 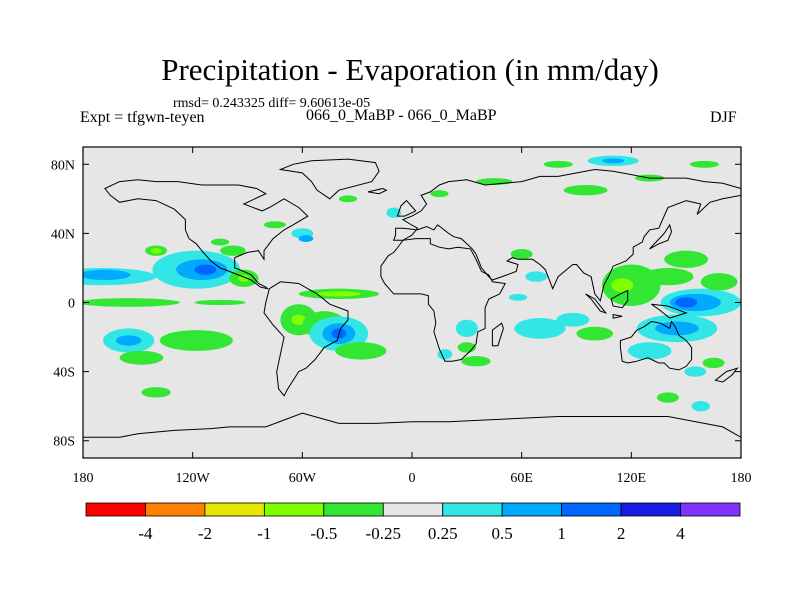 What do you see at coordinates (64, 373) in the screenshot?
I see `y-tick-label-3: 40S` at bounding box center [64, 373].